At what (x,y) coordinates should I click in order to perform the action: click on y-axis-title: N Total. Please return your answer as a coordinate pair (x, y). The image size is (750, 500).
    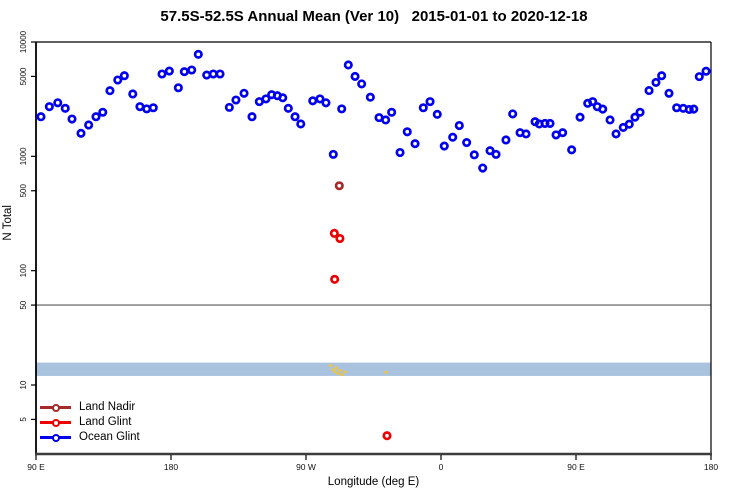
    Looking at the image, I should click on (8, 223).